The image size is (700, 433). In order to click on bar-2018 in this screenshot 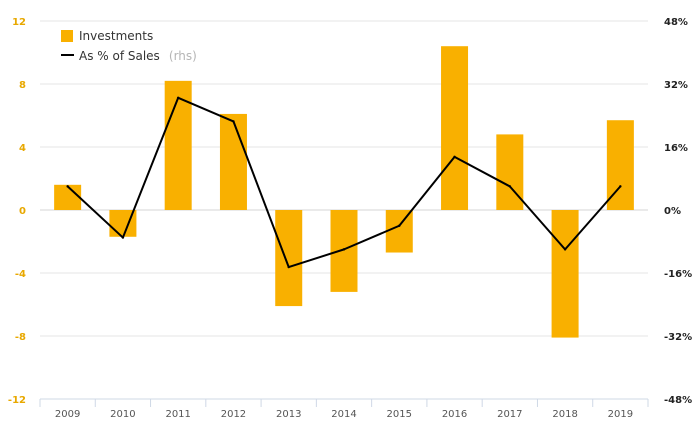, I will do `click(565, 274)`.